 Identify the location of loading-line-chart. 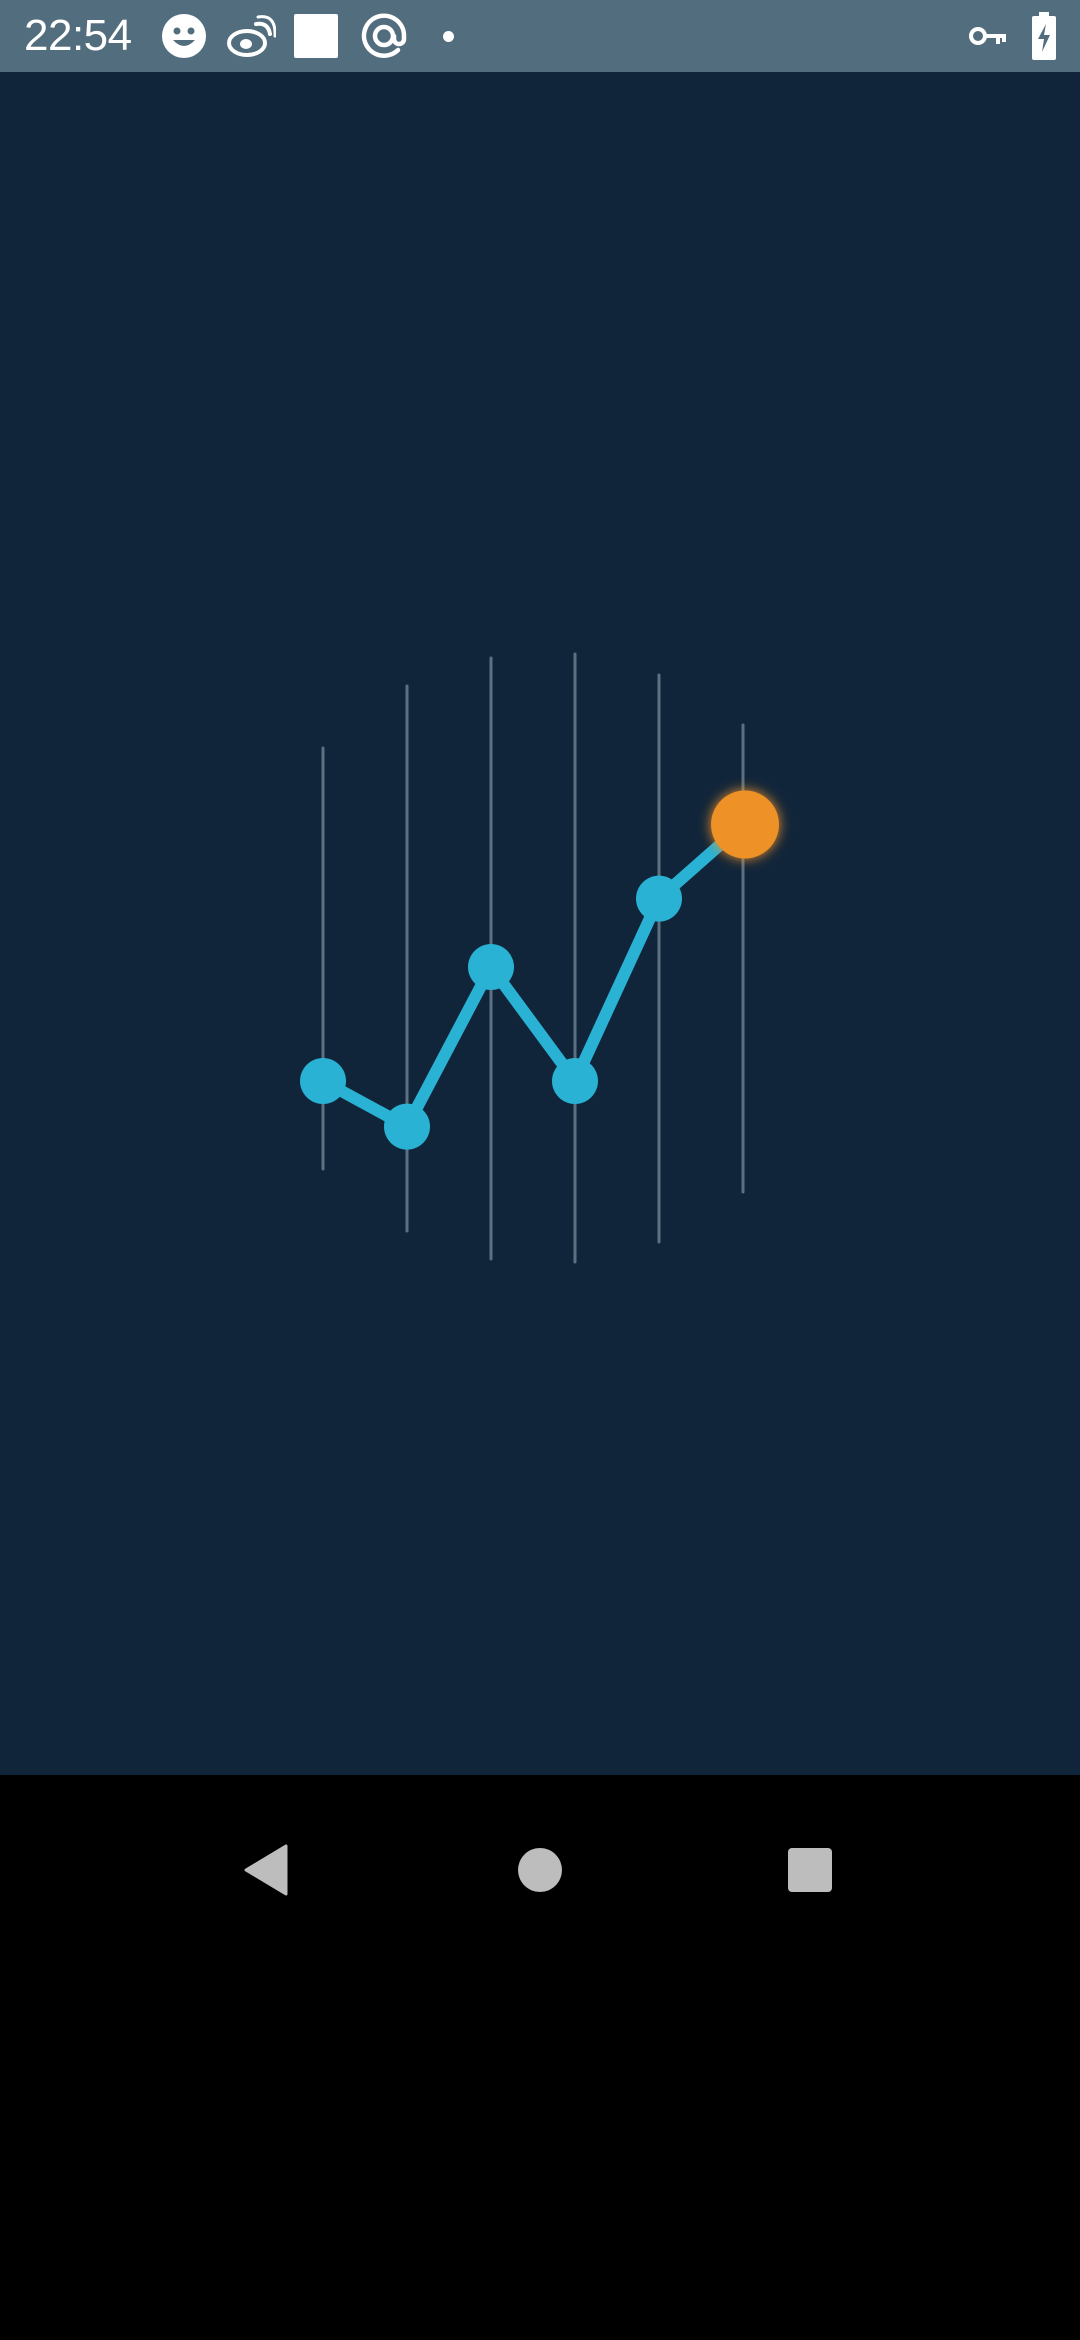
(539, 958).